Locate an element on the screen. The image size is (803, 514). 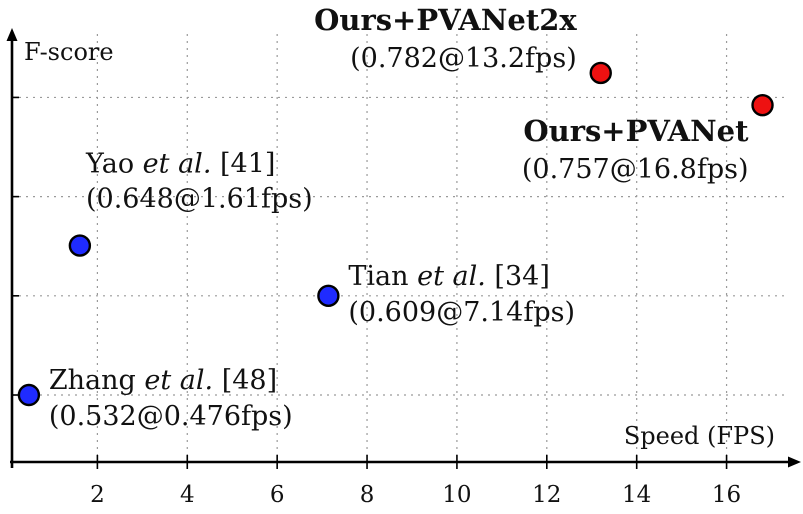
point-name-label: Tian et al. [34] is located at coordinates (448, 276).